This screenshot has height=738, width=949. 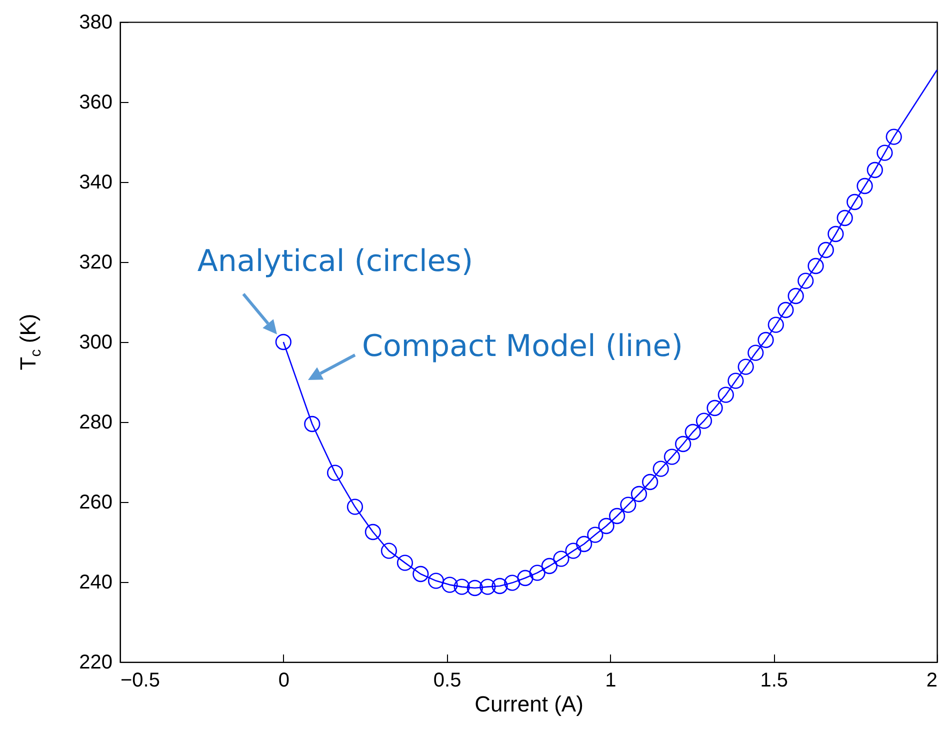 I want to click on x-tick-label: 2, so click(x=932, y=681).